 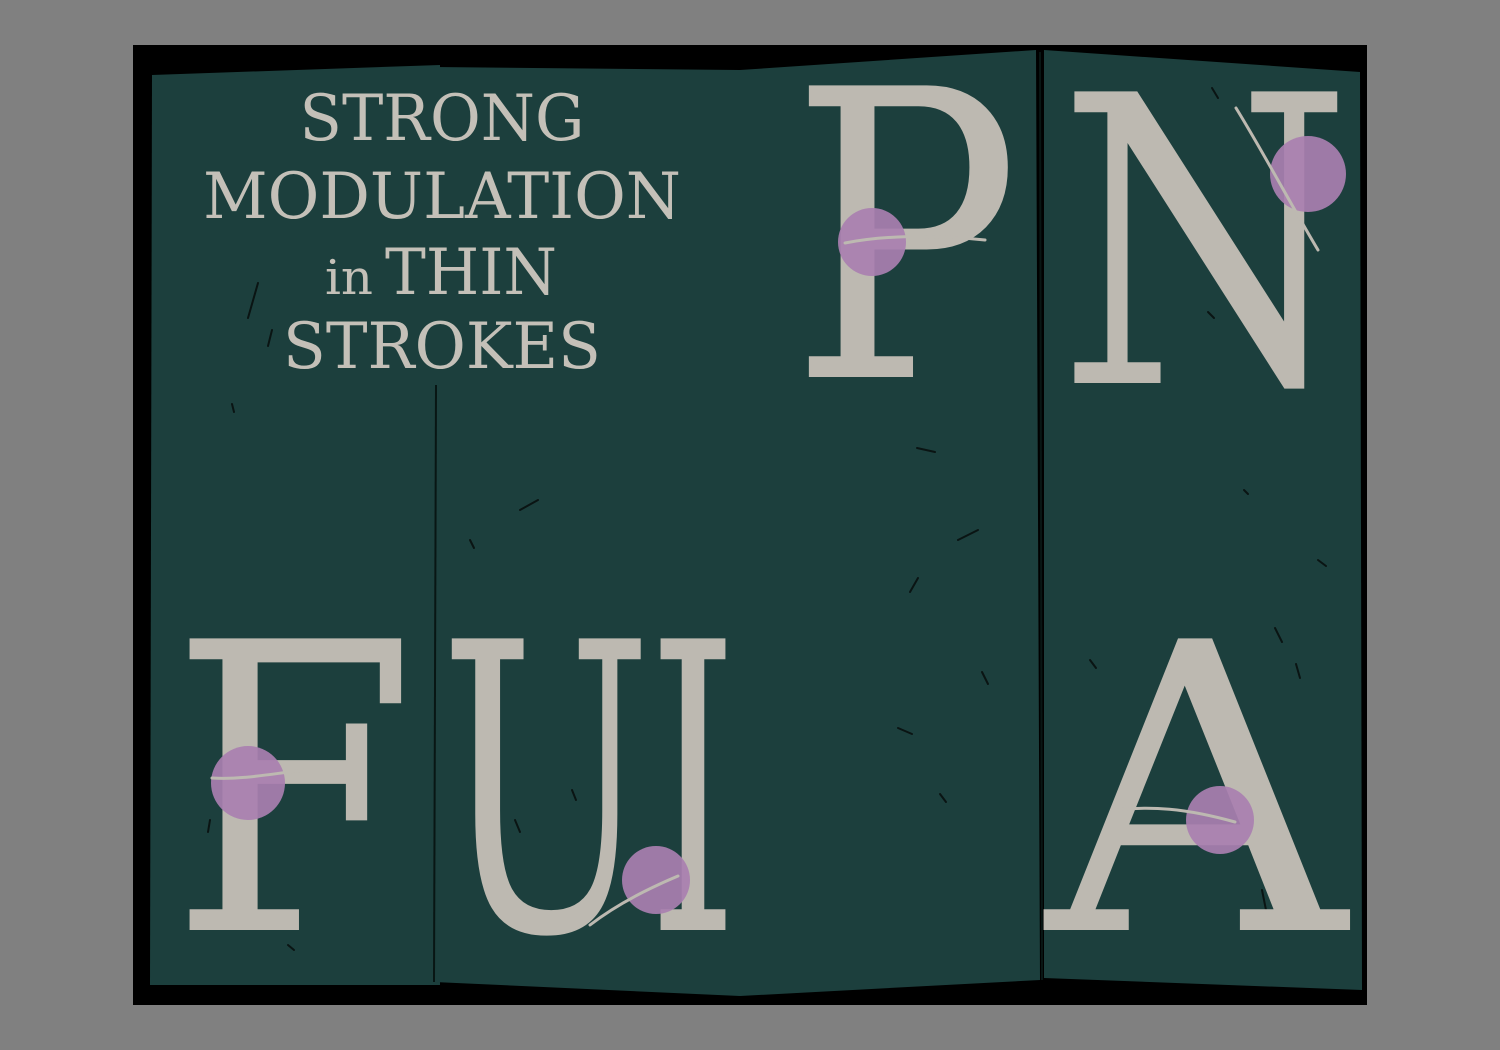 I want to click on dot-u, so click(x=656, y=880).